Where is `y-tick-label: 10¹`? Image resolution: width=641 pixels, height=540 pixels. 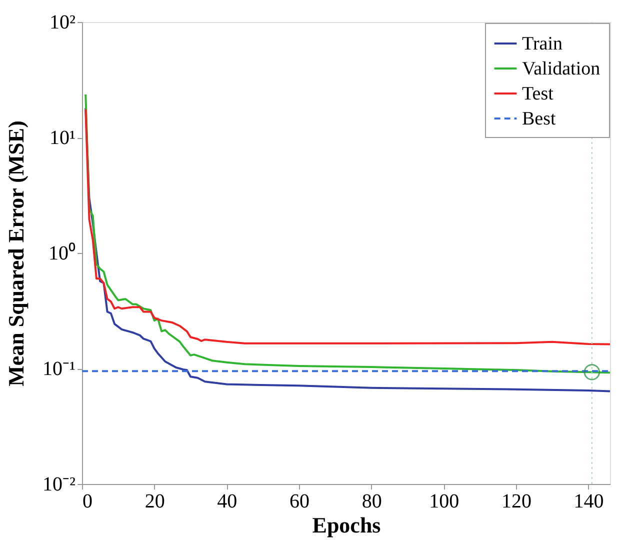 y-tick-label: 10¹ is located at coordinates (63, 138).